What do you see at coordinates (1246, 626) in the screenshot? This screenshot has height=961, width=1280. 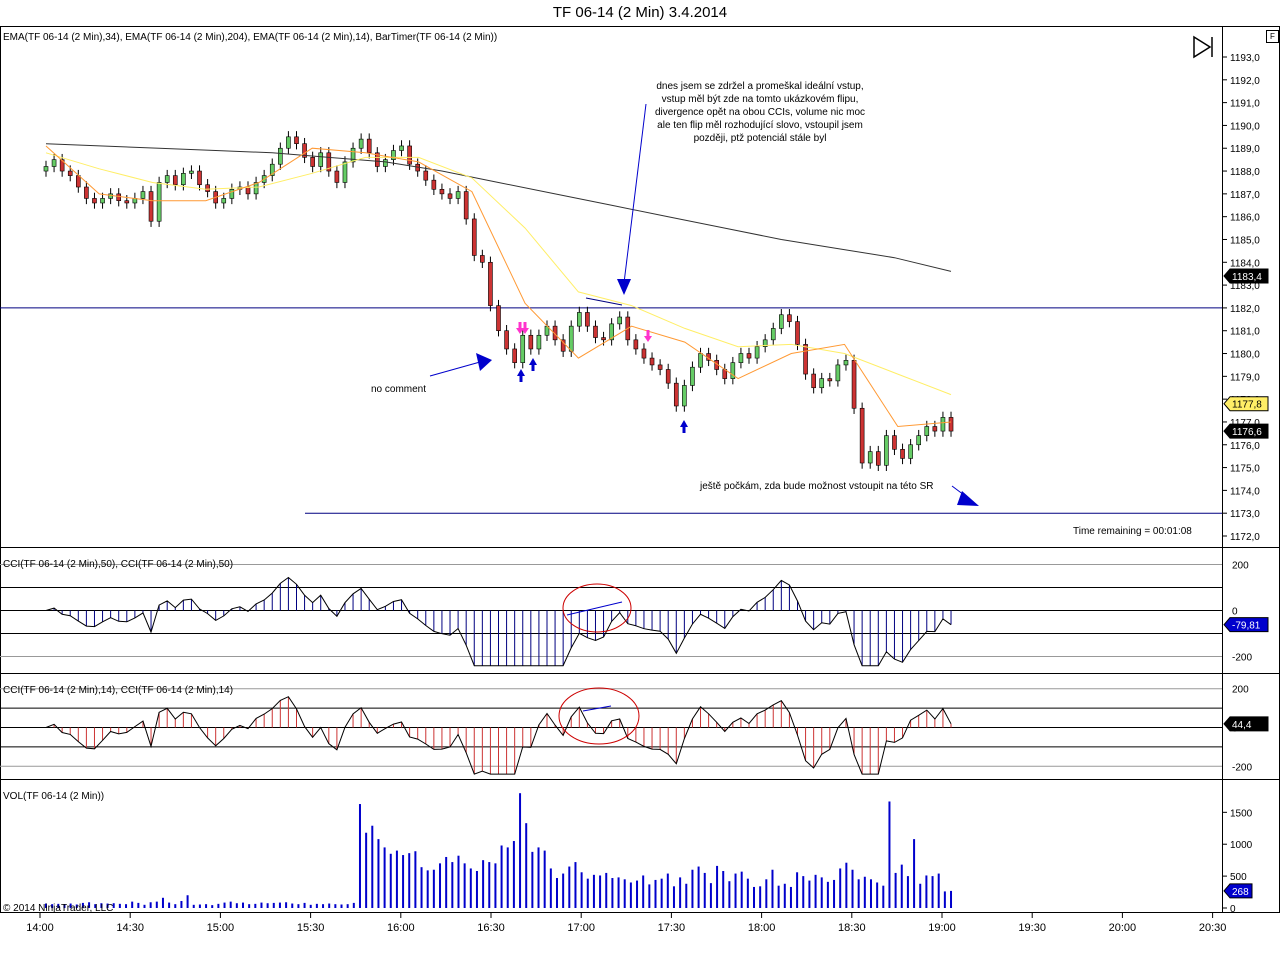 I see `cci-badge-label: -79,81` at bounding box center [1246, 626].